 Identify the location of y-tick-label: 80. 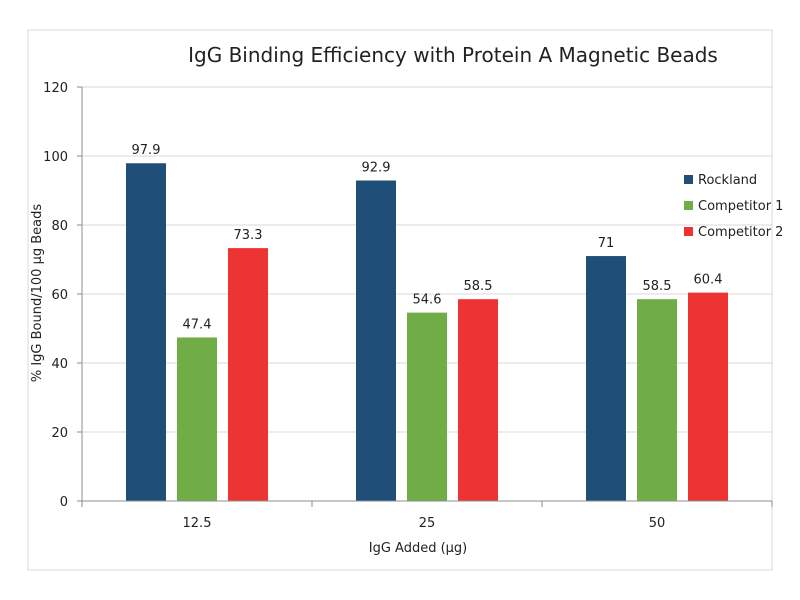
(59, 226).